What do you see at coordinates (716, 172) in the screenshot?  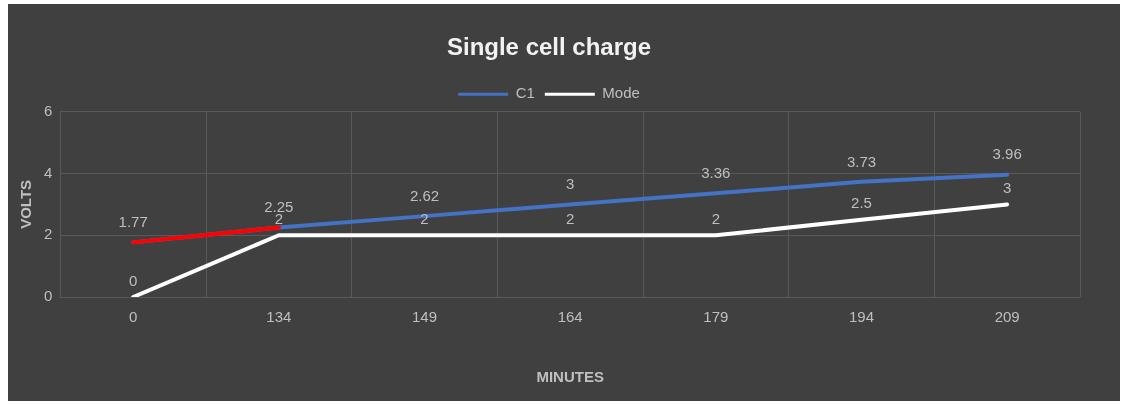 I see `data-label: 3.36` at bounding box center [716, 172].